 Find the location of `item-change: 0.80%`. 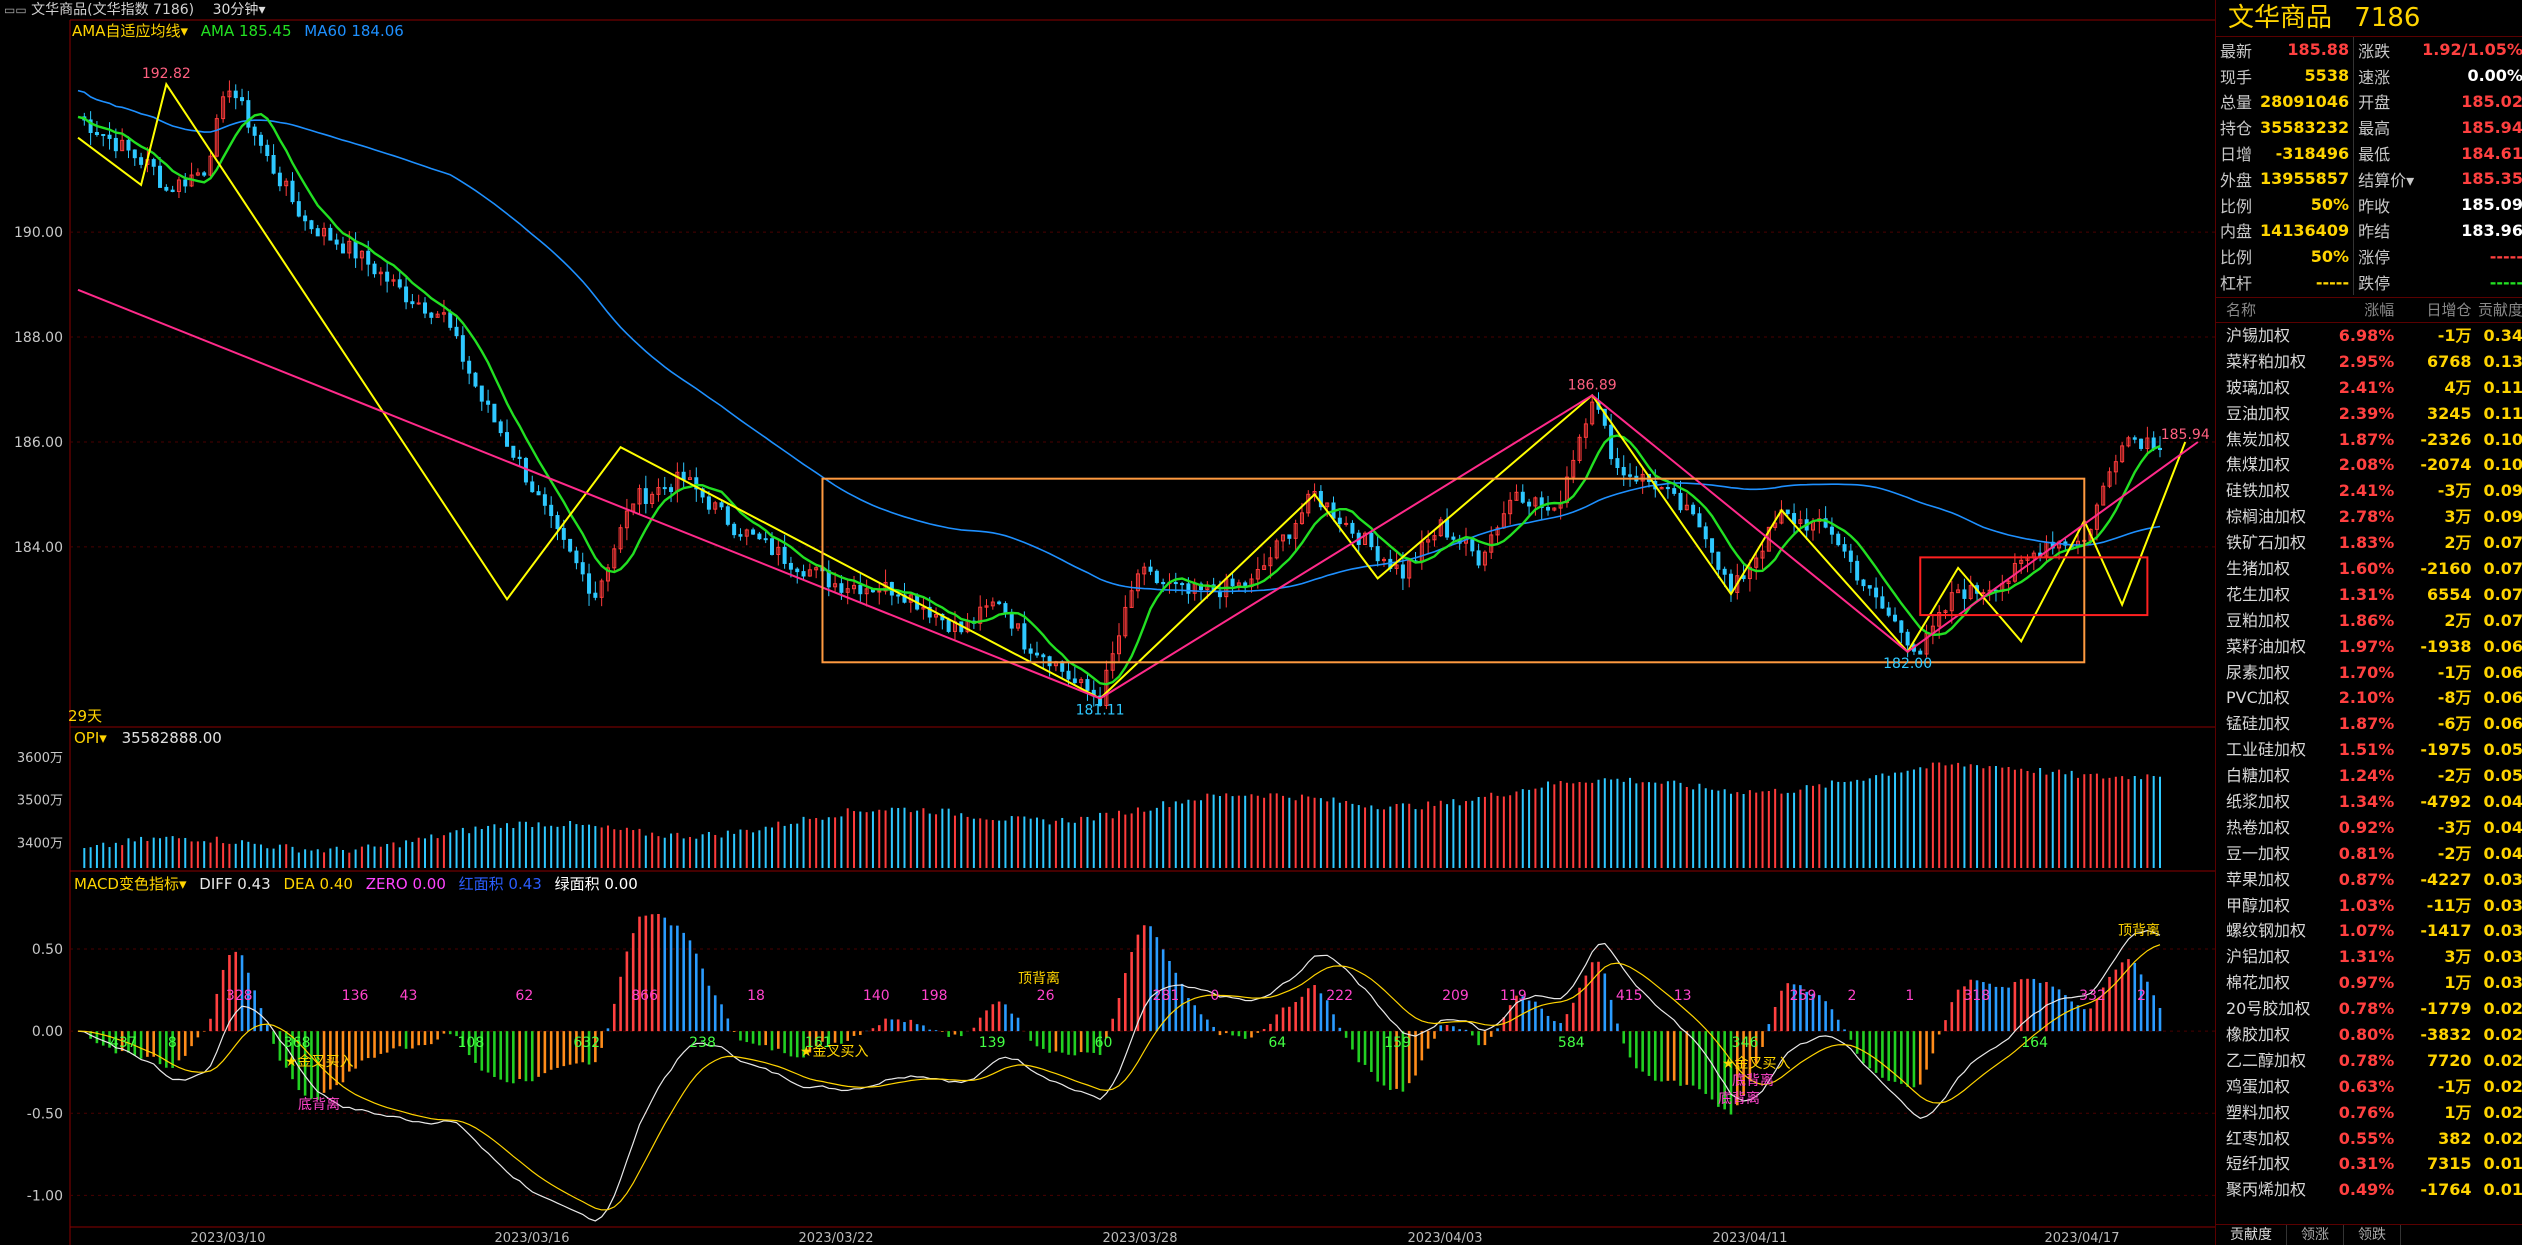

item-change: 0.80% is located at coordinates (2366, 1035).